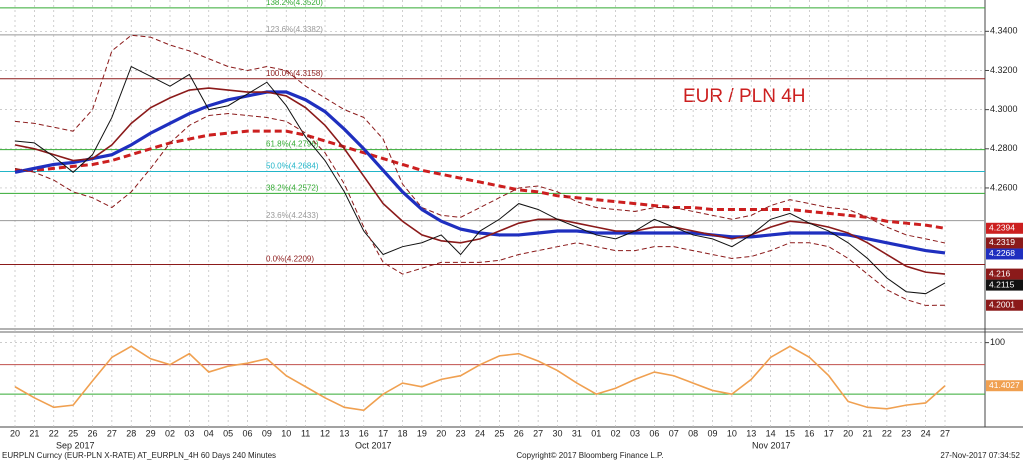  What do you see at coordinates (292, 144) in the screenshot?
I see `level-label: 61.8%(4.2796)` at bounding box center [292, 144].